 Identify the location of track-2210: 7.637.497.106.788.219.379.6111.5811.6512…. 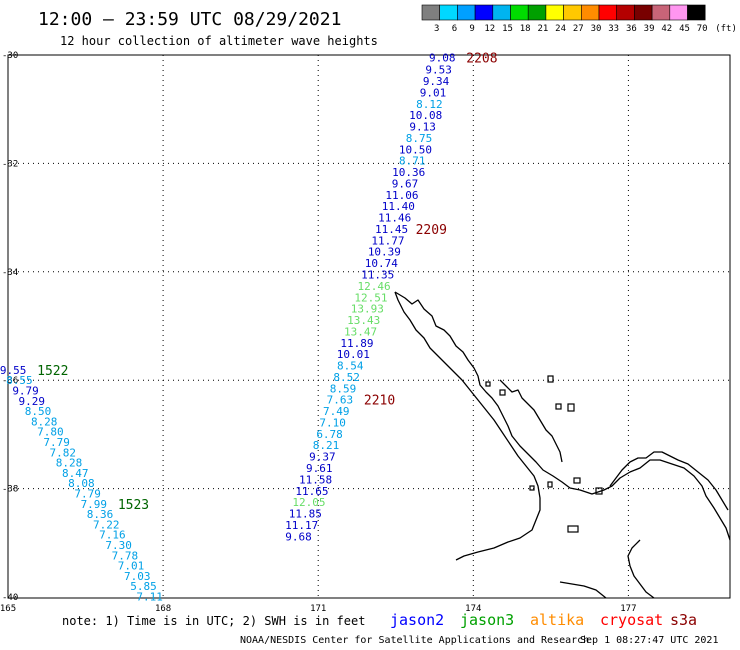
(340, 469).